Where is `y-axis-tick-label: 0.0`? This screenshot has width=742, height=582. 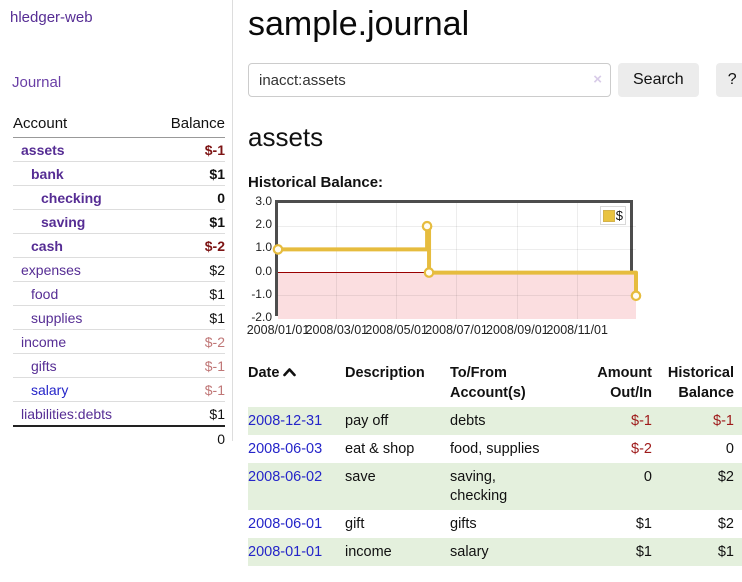
y-axis-tick-label: 0.0 is located at coordinates (263, 270).